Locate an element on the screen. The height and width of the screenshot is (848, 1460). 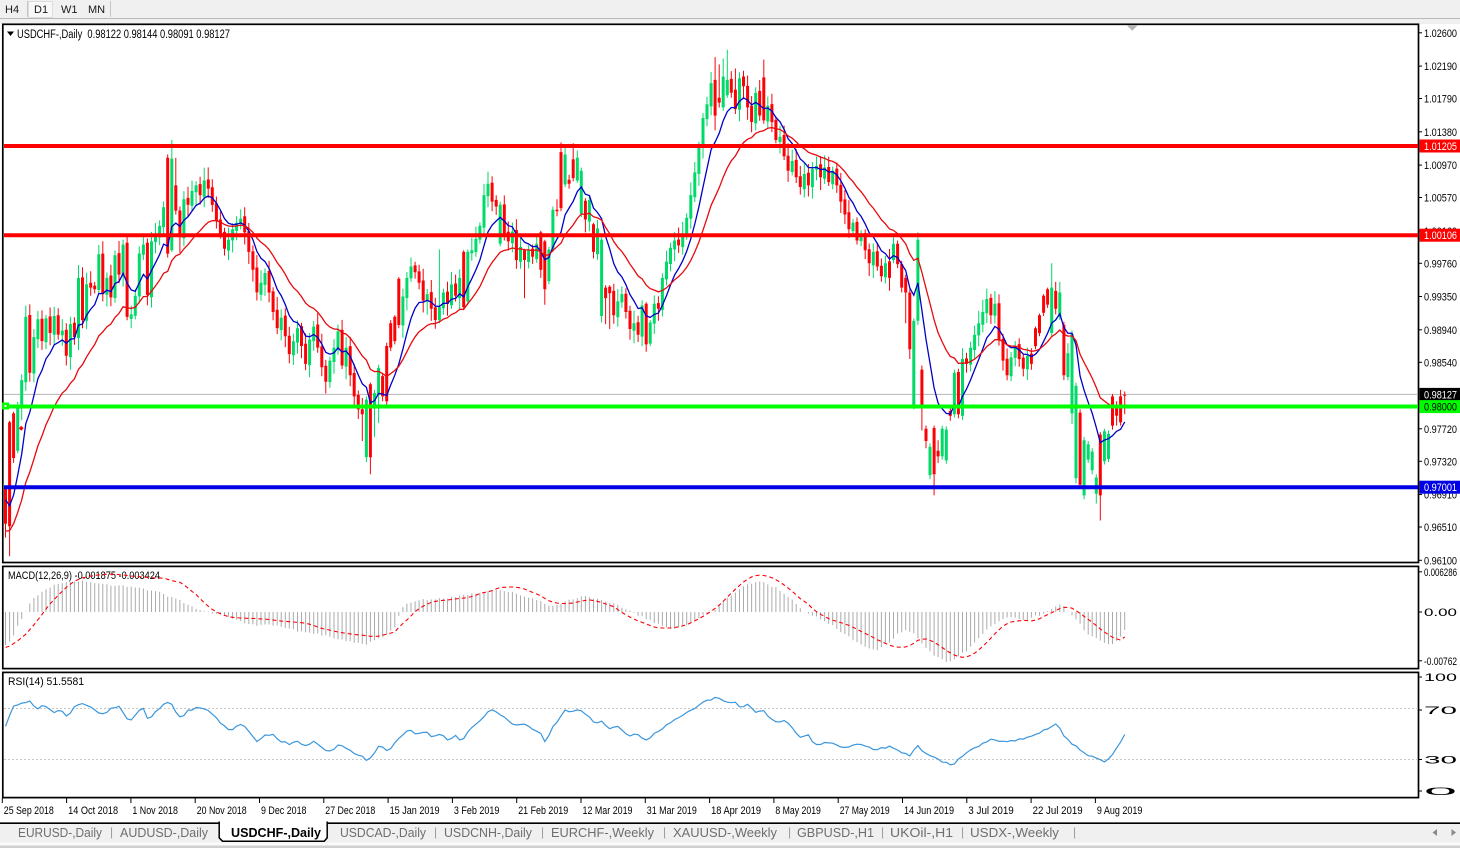
svg-text: UKOil-,H1 is located at coordinates (921, 833).